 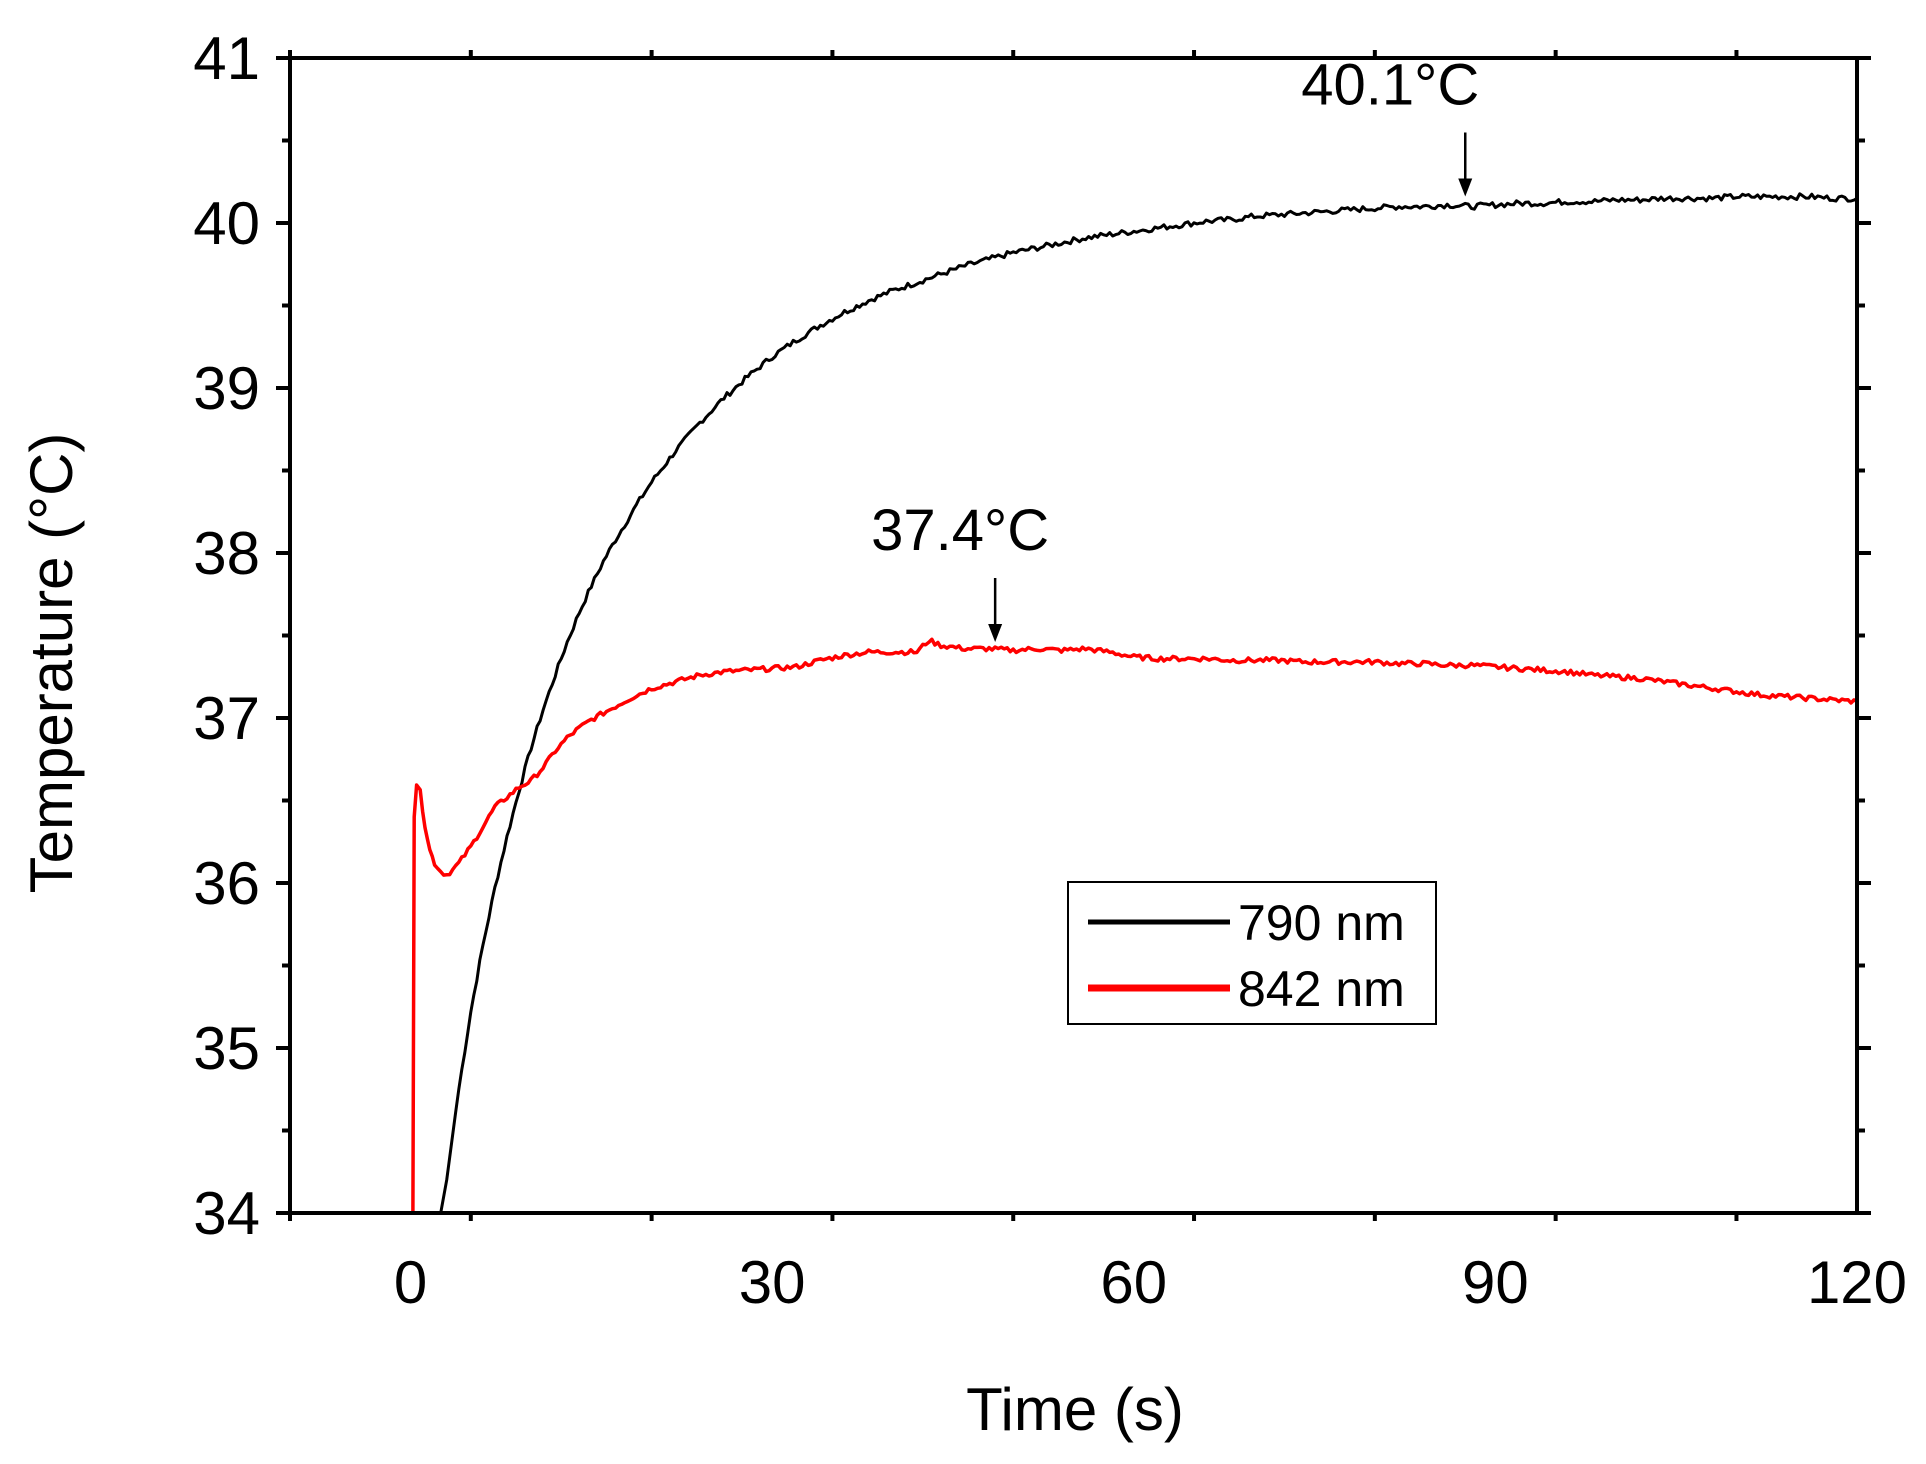 I want to click on annotation-label: 40.1°C, so click(x=1390, y=85).